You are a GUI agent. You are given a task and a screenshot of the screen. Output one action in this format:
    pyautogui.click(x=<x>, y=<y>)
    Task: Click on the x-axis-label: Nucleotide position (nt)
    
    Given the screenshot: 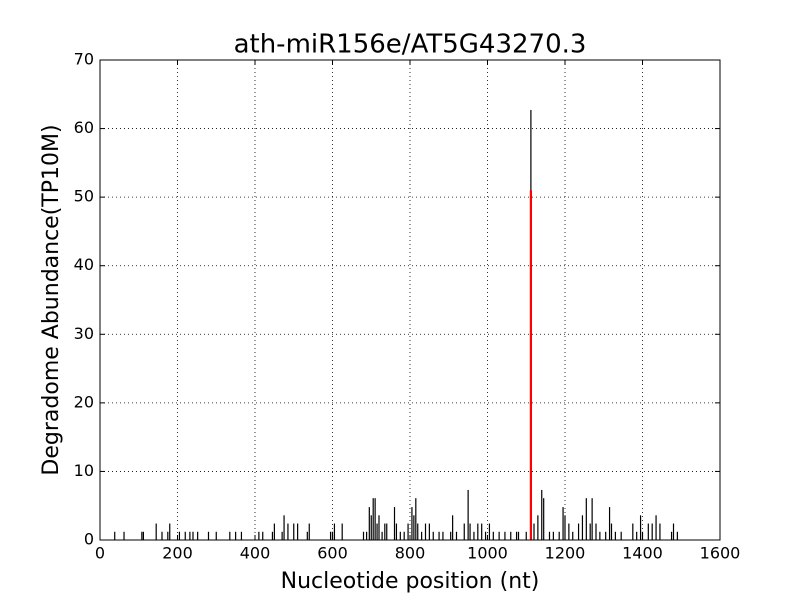 What is the action you would take?
    pyautogui.click(x=410, y=581)
    